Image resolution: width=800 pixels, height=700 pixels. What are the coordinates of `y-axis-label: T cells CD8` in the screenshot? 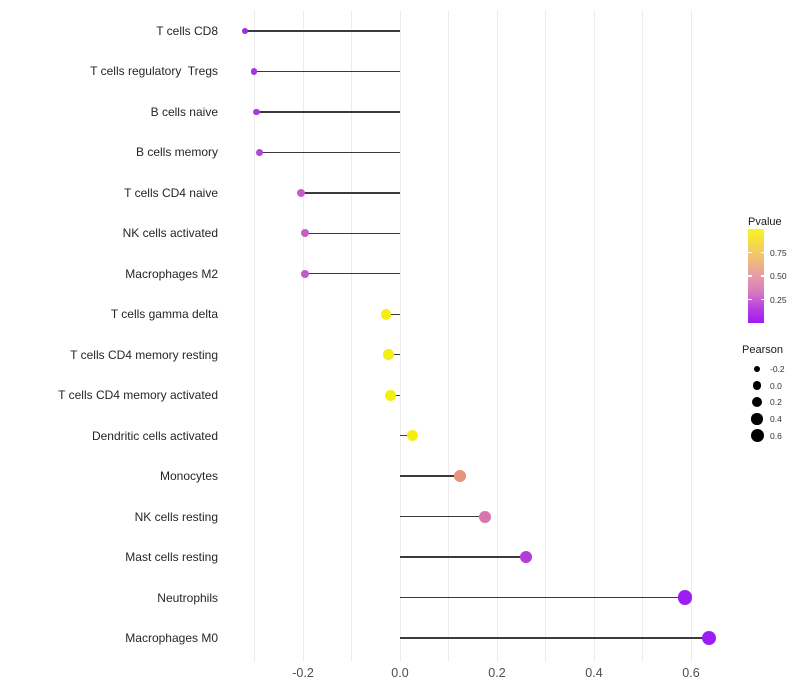 It's located at (187, 31).